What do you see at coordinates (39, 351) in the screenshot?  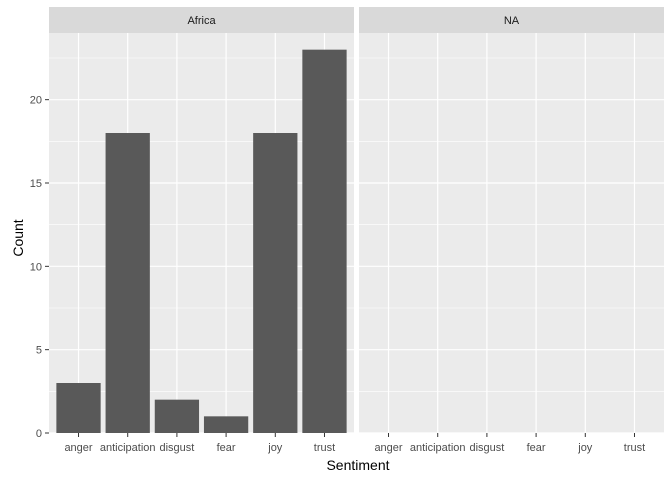 I see `y-tick-label: 5` at bounding box center [39, 351].